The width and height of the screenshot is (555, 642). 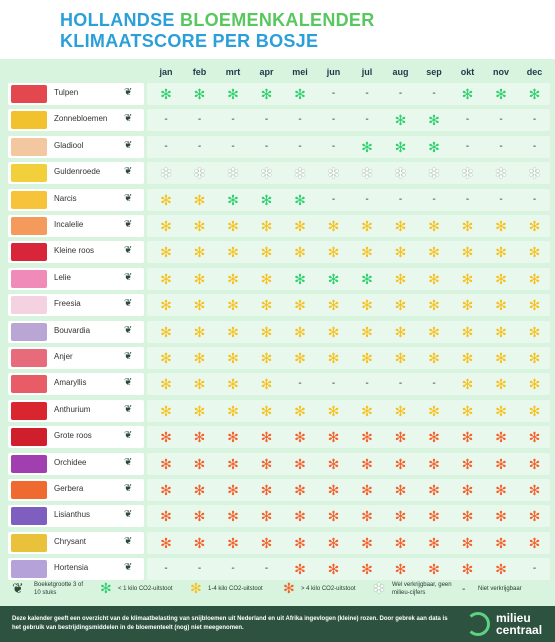 I want to click on flower-label-box: Lelie ❦, so click(x=76, y=278).